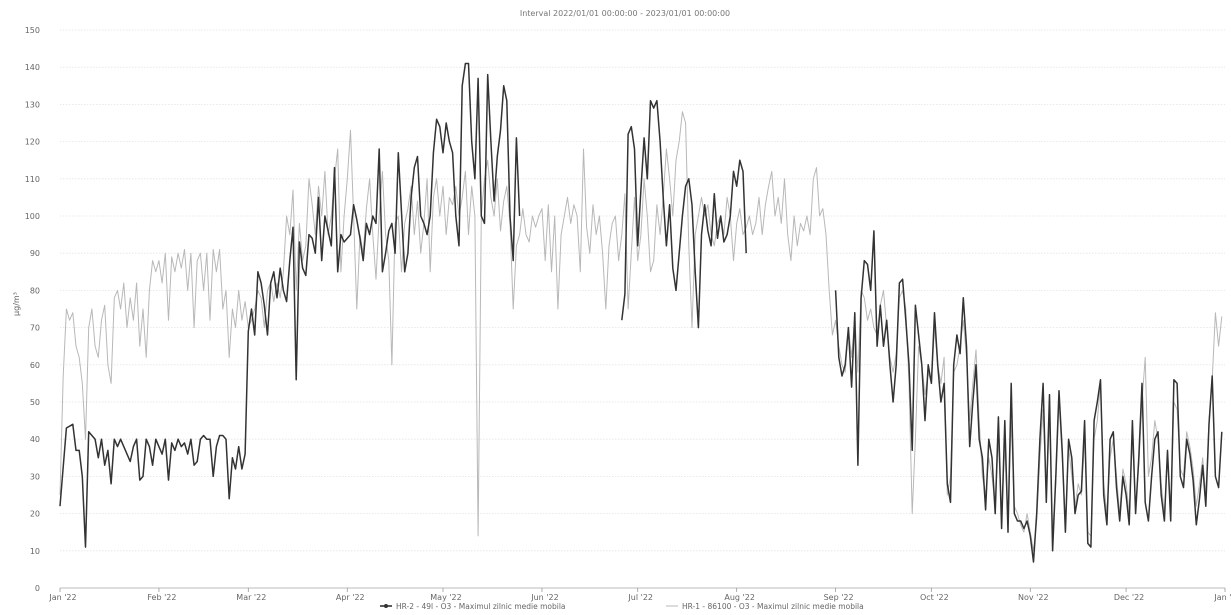  What do you see at coordinates (445, 597) in the screenshot?
I see `x-tick-label: May '22` at bounding box center [445, 597].